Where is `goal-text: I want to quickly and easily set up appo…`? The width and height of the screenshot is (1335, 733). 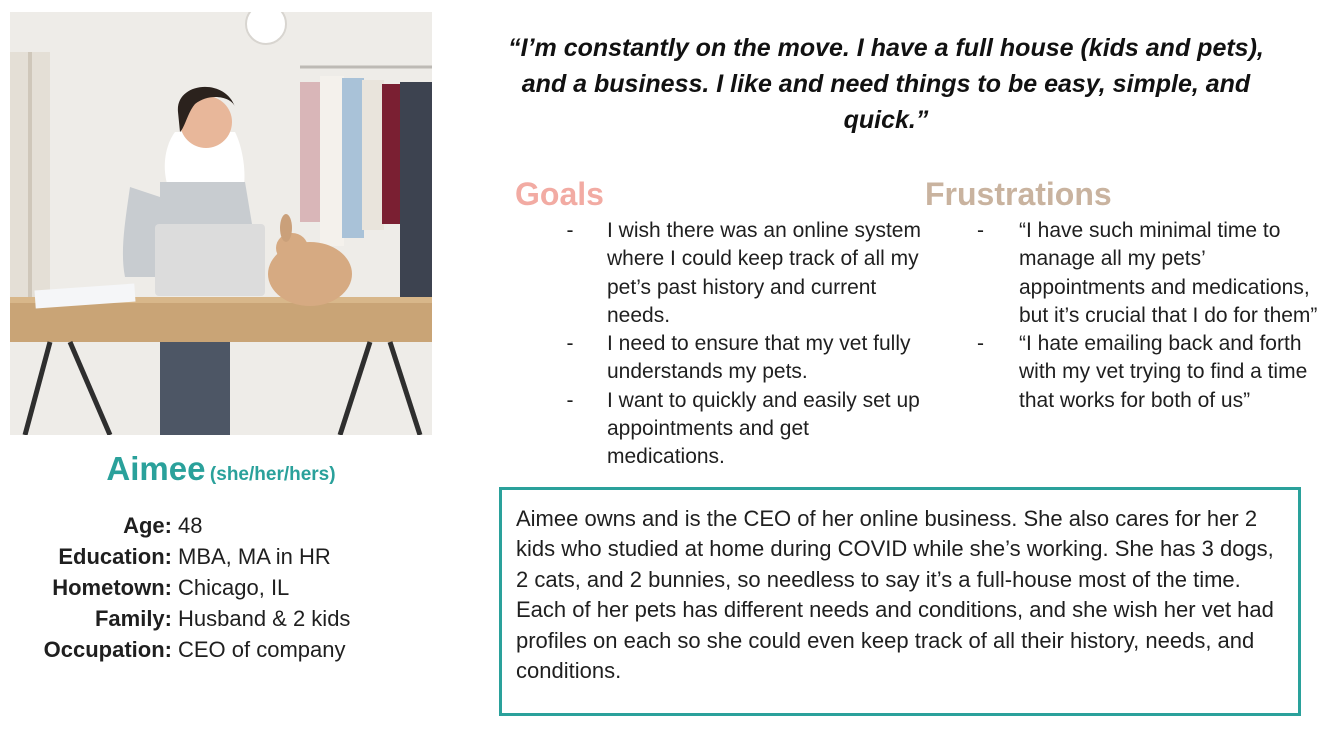 goal-text: I want to quickly and easily set up appo… is located at coordinates (763, 428).